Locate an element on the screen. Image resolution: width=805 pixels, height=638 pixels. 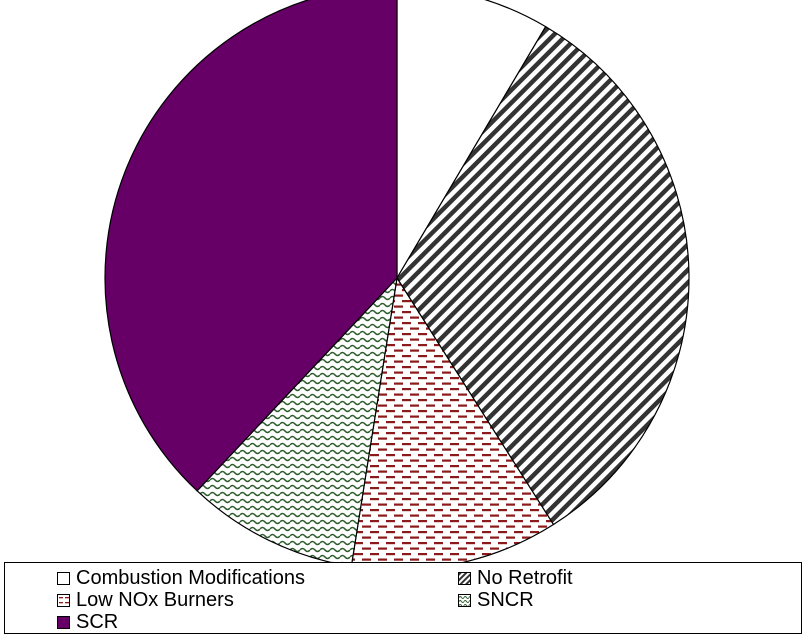
legend-item-combustion-modifications: Combustion Modifications is located at coordinates (181, 578).